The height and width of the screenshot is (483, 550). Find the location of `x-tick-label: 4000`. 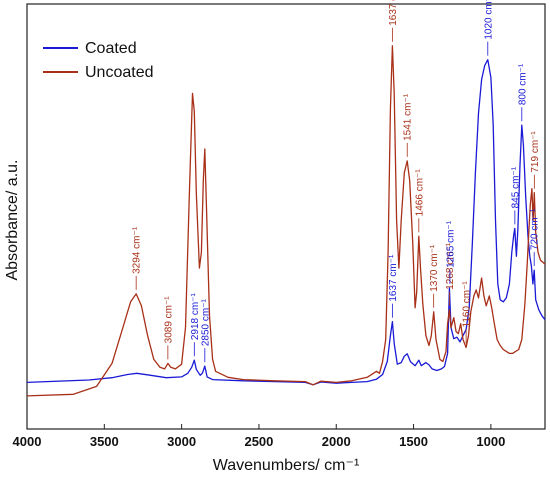

x-tick-label: 4000 is located at coordinates (27, 441).